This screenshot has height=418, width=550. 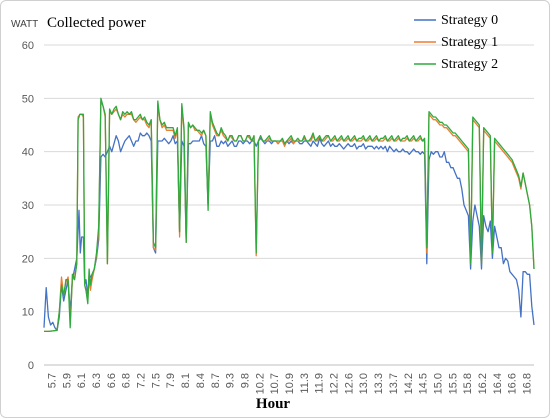 I want to click on x-tick-label: 10.9, so click(x=290, y=383).